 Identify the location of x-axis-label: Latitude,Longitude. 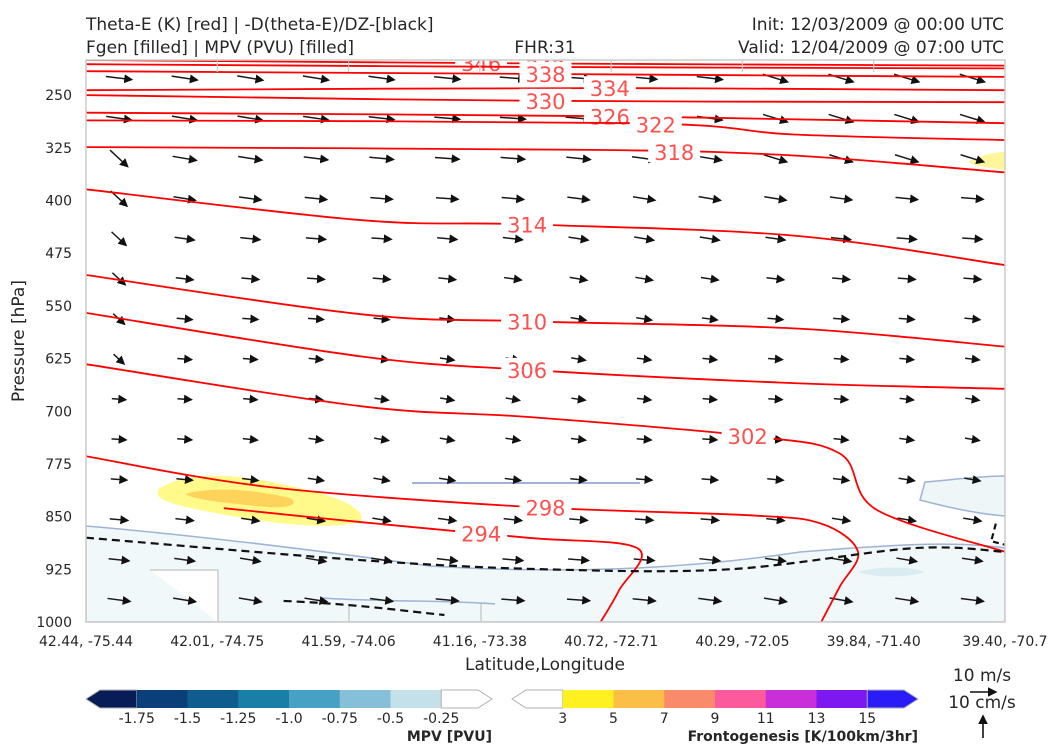
(545, 665).